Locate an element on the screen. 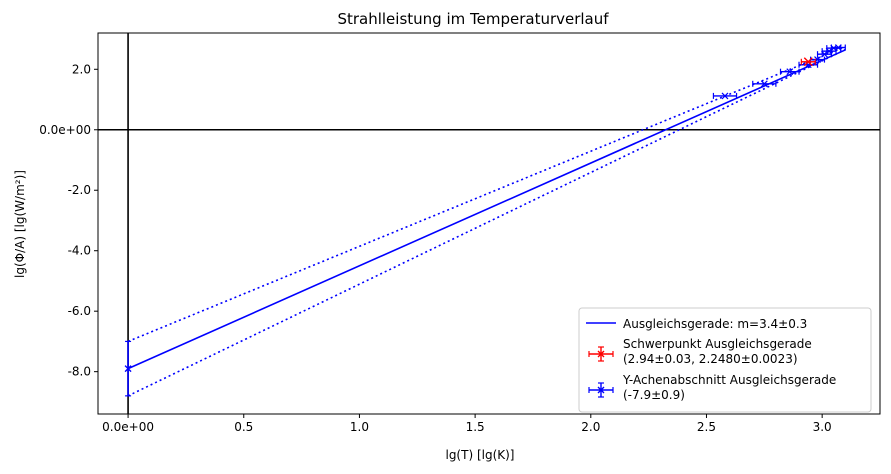 The width and height of the screenshot is (891, 474). y-axis-label: lg(Φ/A) [lg(W/m²)] is located at coordinates (20, 224).